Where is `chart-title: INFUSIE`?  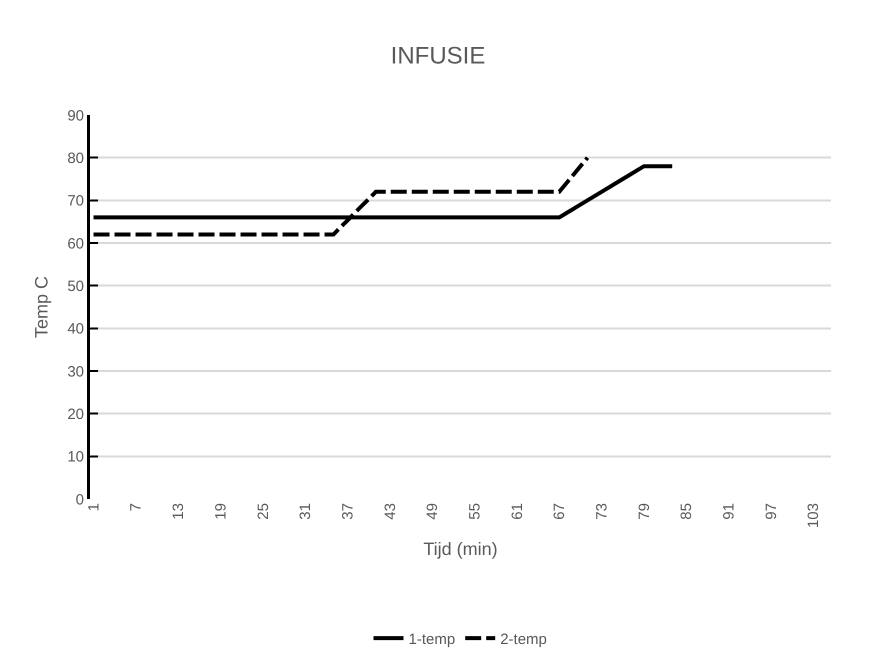 chart-title: INFUSIE is located at coordinates (438, 56).